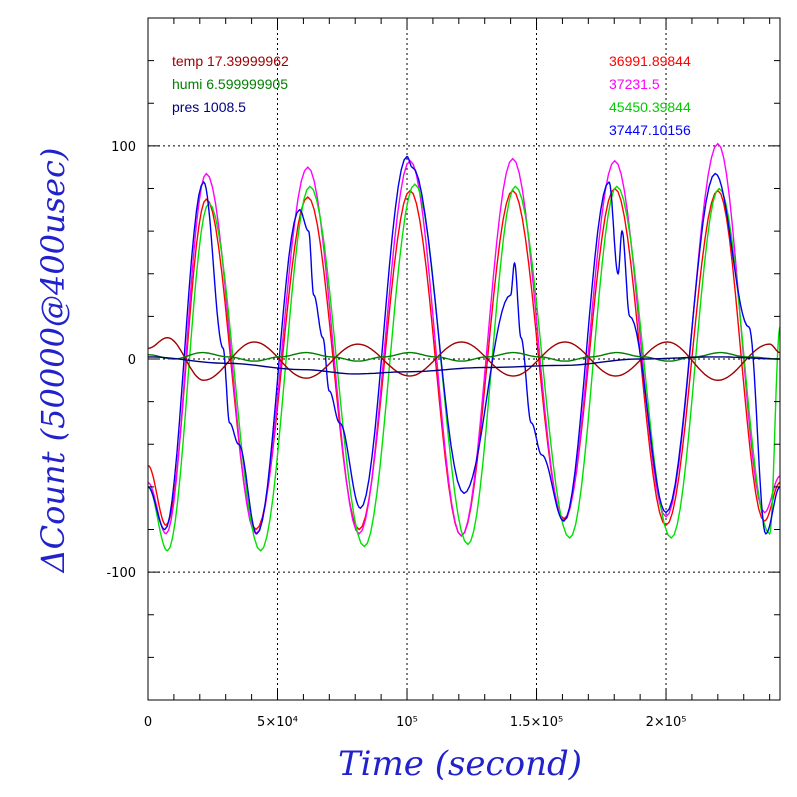  I want to click on x-tick-label: 2×10⁵, so click(666, 722).